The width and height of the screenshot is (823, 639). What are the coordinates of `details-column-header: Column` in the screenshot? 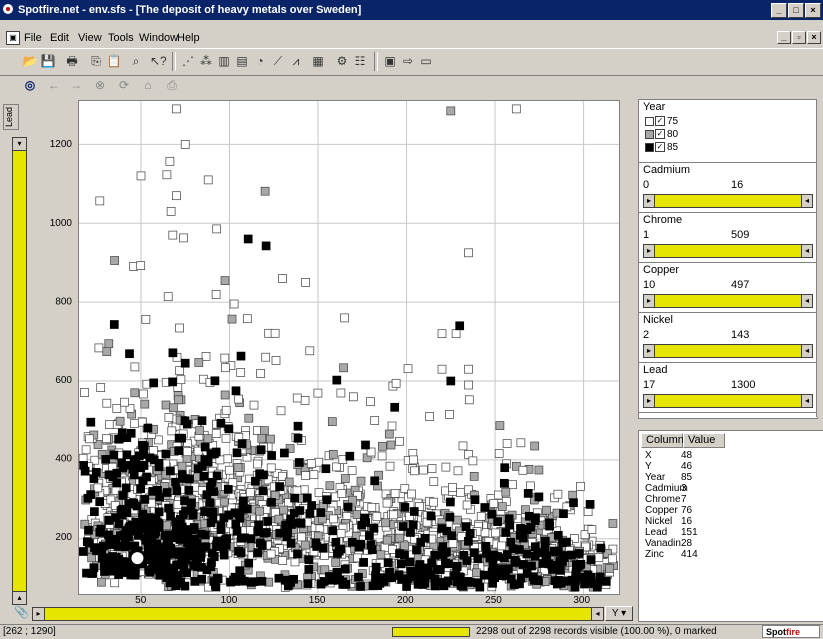 It's located at (662, 440).